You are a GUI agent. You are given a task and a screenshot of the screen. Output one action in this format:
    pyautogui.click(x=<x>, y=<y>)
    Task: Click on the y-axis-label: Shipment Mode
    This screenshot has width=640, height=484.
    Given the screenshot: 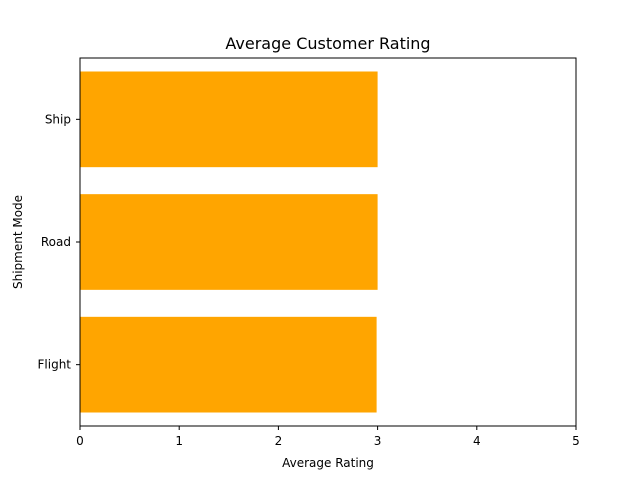 What is the action you would take?
    pyautogui.click(x=18, y=242)
    